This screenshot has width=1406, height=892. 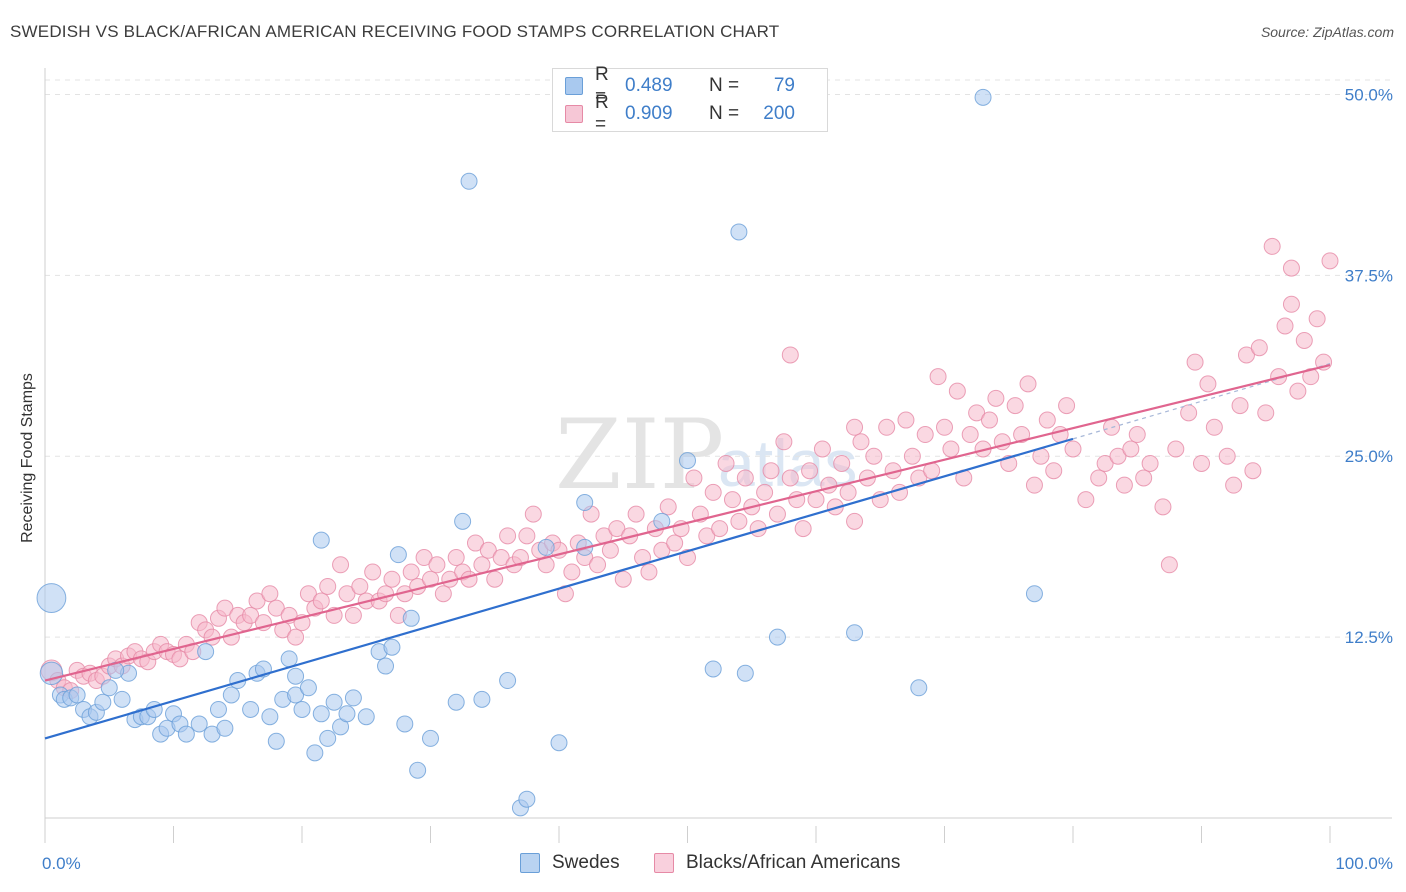 I want to click on legend-item-black: Blacks/African Americans, so click(x=777, y=863).